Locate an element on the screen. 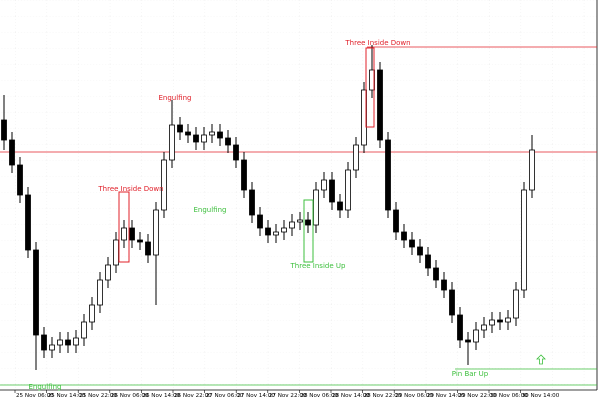 The image size is (600, 400). x-tick-label: 27 Nov 06:00 is located at coordinates (225, 396).